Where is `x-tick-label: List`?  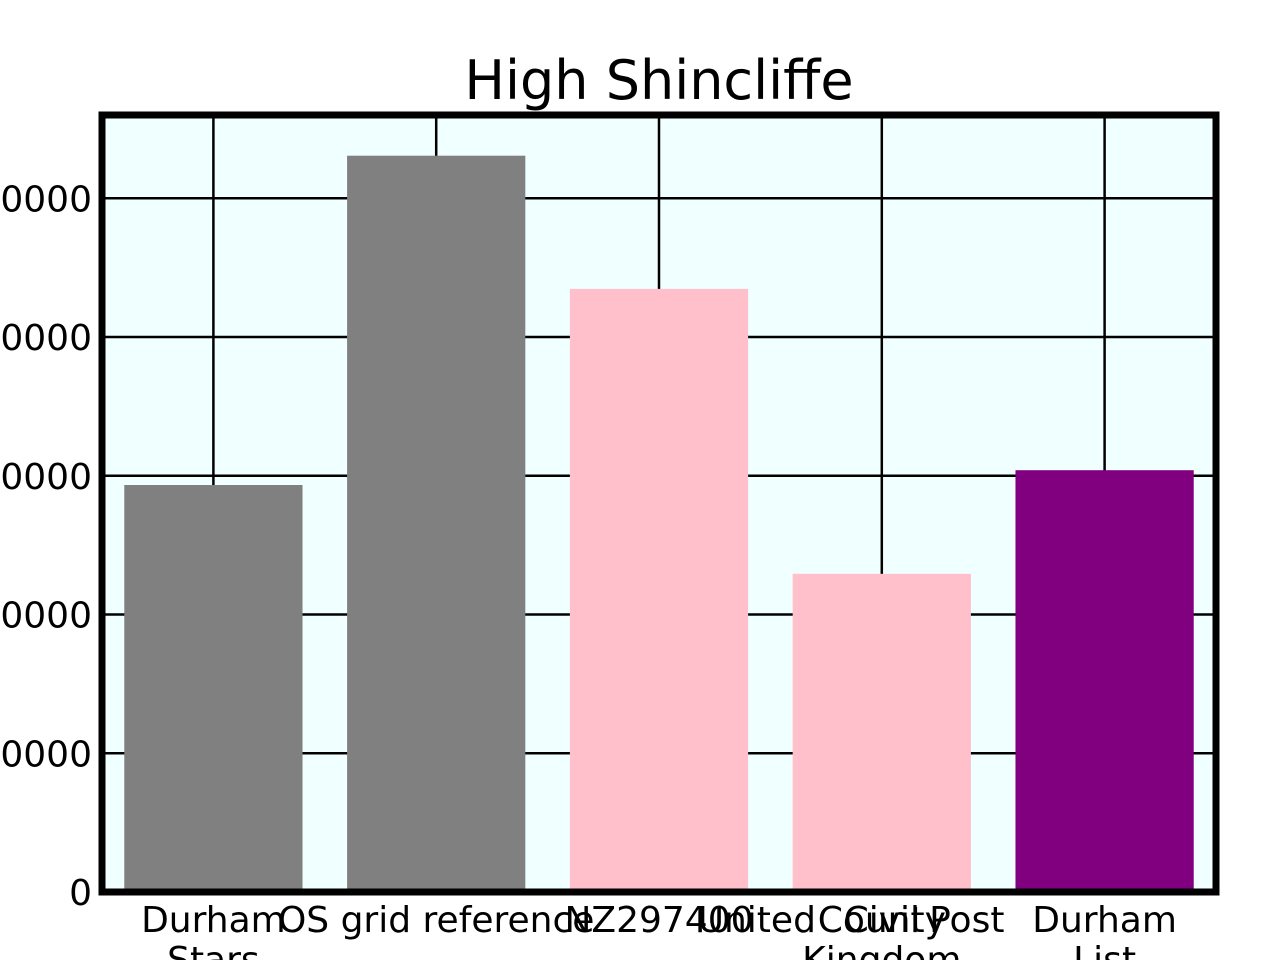 x-tick-label: List is located at coordinates (1104, 950).